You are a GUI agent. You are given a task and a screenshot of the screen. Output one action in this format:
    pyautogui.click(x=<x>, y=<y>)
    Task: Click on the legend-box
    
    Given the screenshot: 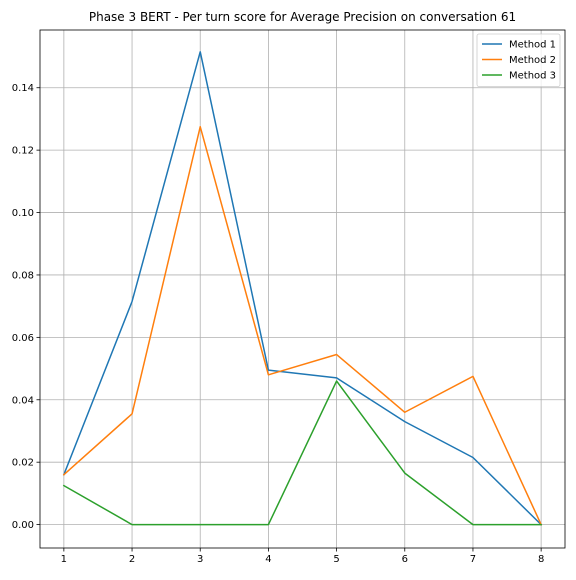 What is the action you would take?
    pyautogui.click(x=518, y=60)
    